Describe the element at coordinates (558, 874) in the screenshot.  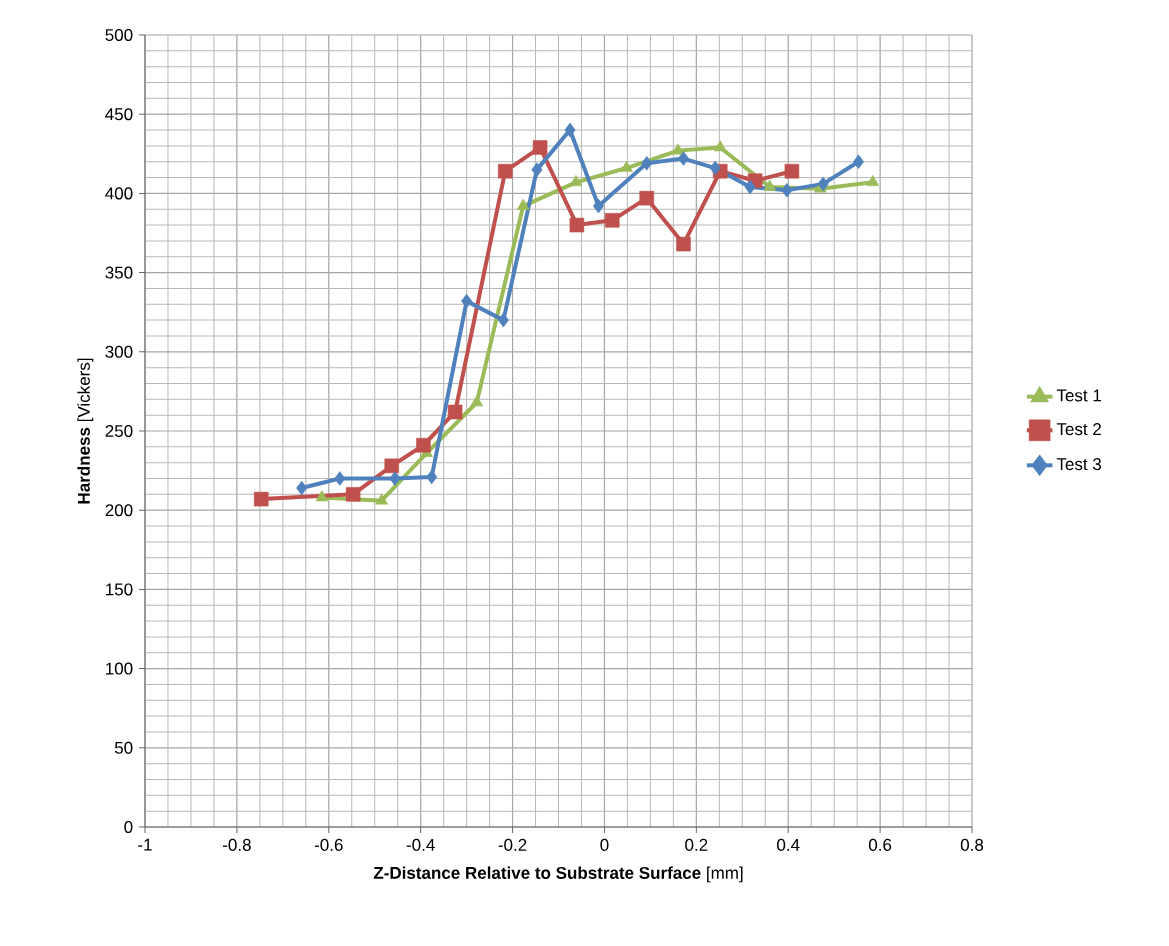
I see `x-axis-title: Z-Distance Relative to Substrate Surface [mm]` at that location.